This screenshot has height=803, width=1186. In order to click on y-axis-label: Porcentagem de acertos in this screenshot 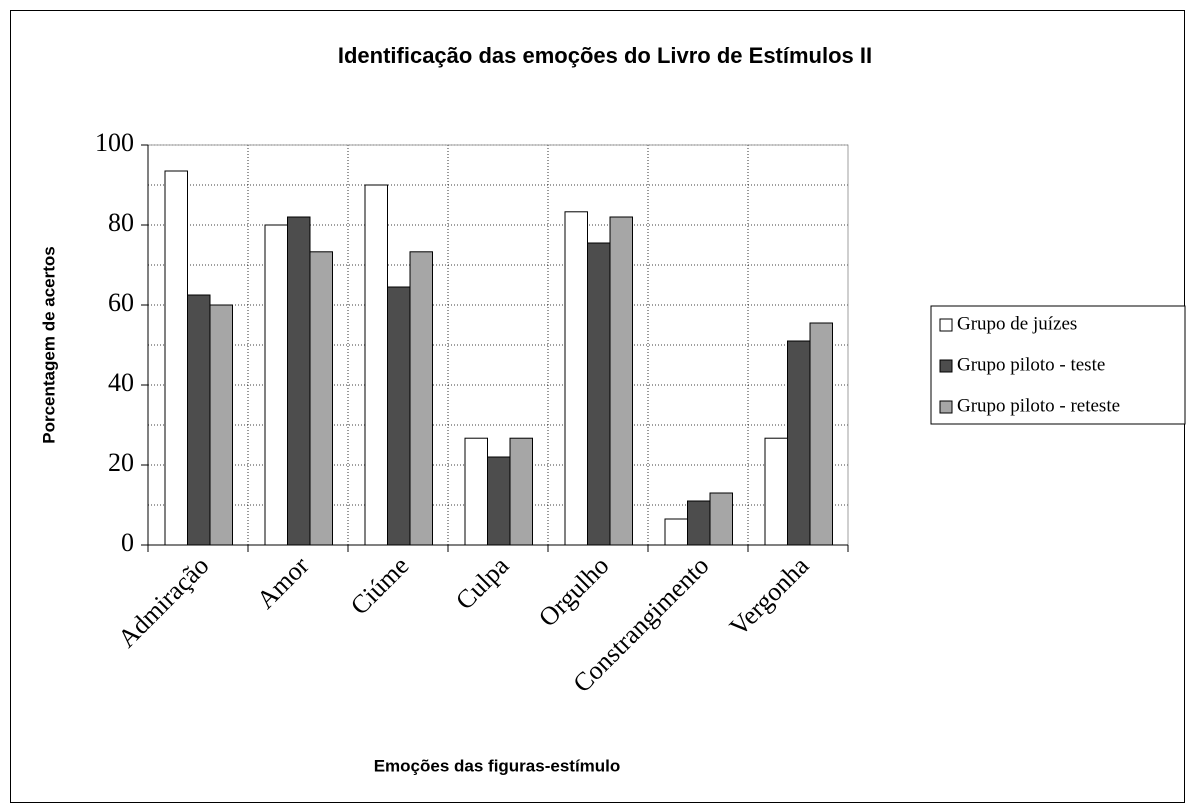, I will do `click(48, 344)`.